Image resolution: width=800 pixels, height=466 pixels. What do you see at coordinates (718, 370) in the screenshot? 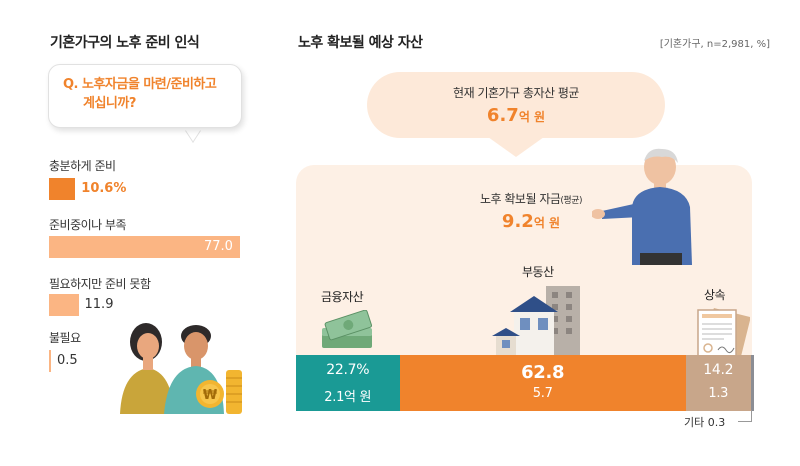
I see `segment-percent-inheritance: 14.2` at bounding box center [718, 370].